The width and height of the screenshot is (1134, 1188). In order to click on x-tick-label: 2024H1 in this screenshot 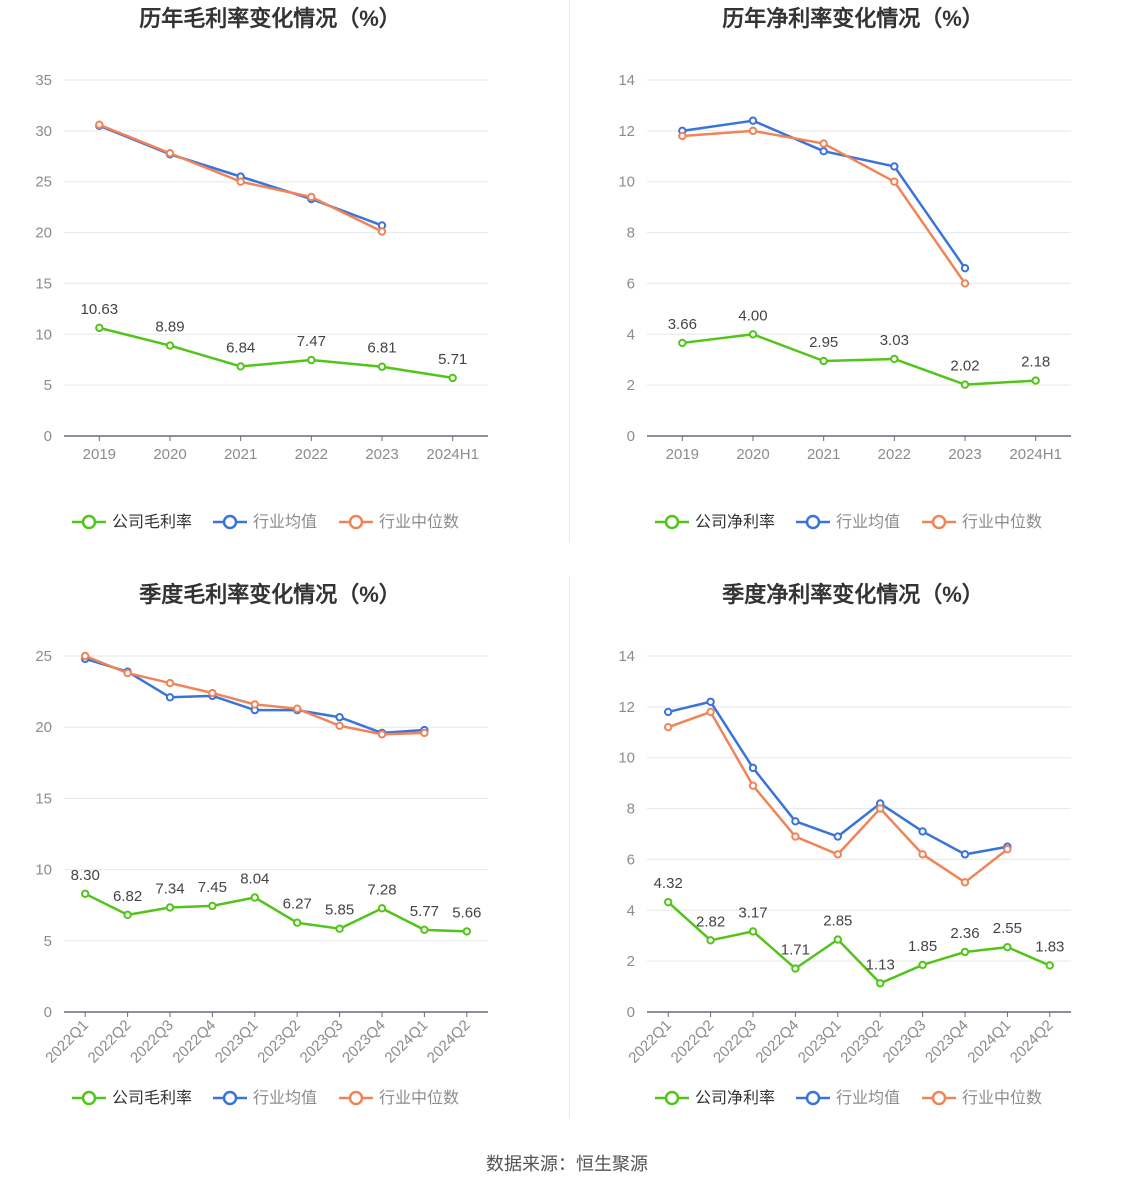, I will do `click(452, 454)`.